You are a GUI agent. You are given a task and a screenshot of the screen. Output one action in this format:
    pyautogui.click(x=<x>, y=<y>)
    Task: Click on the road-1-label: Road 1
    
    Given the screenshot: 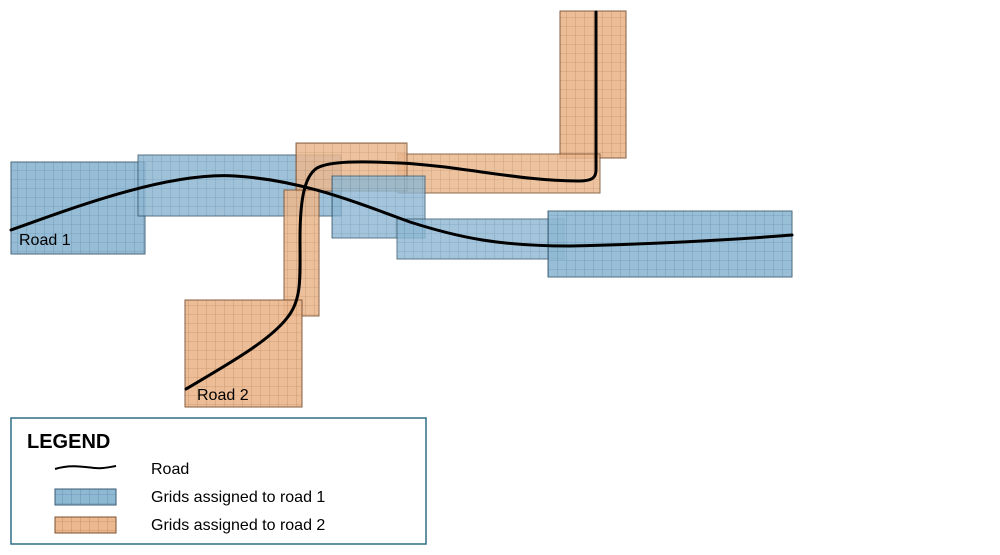 What is the action you would take?
    pyautogui.click(x=45, y=240)
    